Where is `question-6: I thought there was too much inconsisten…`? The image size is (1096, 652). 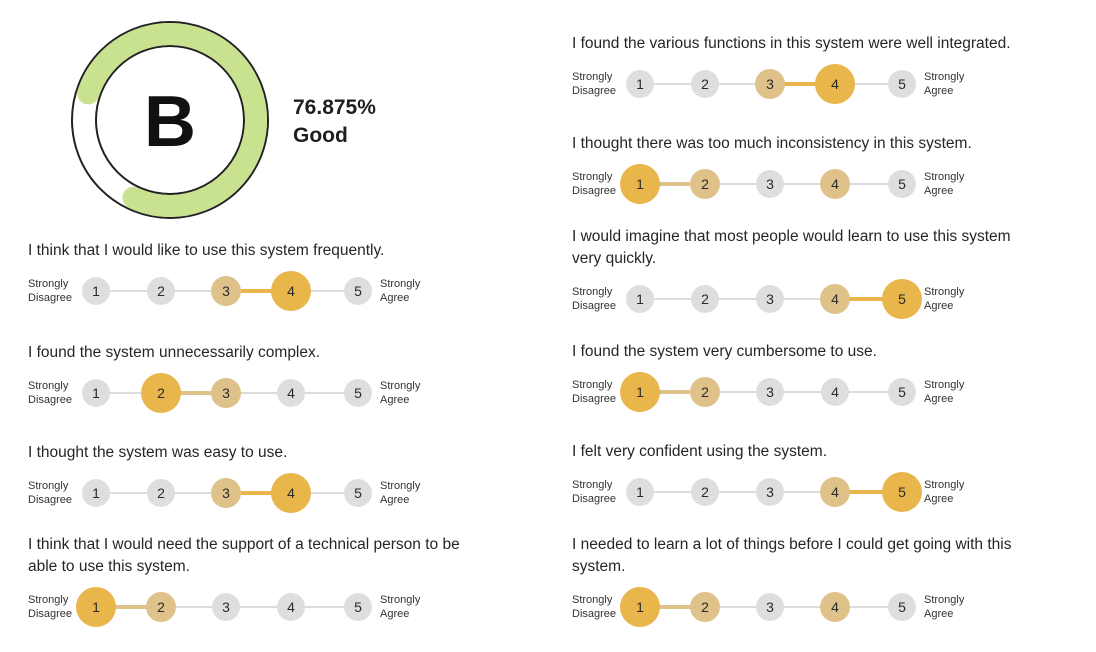
question-6: I thought there was too much inconsisten… is located at coordinates (817, 170).